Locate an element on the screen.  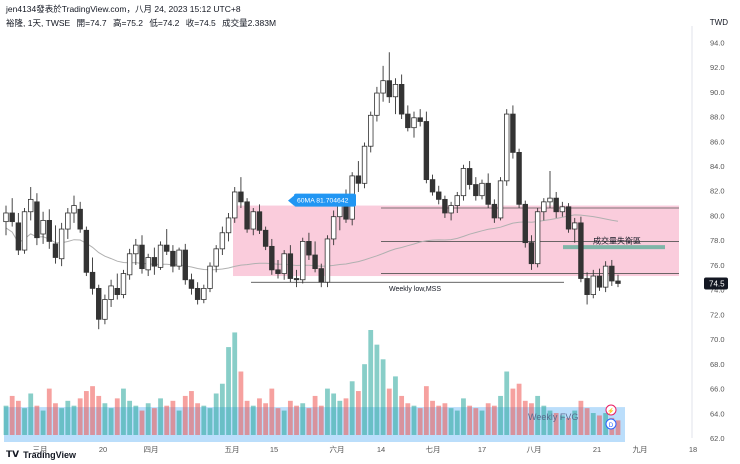
dividend-marker-icon is located at coordinates (611, 424).